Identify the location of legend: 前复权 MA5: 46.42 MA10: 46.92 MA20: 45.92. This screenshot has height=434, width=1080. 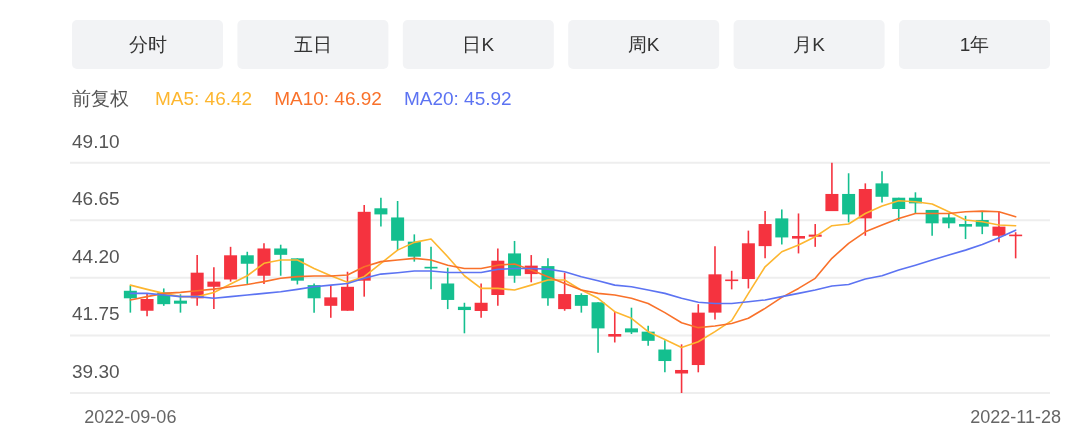
(292, 98).